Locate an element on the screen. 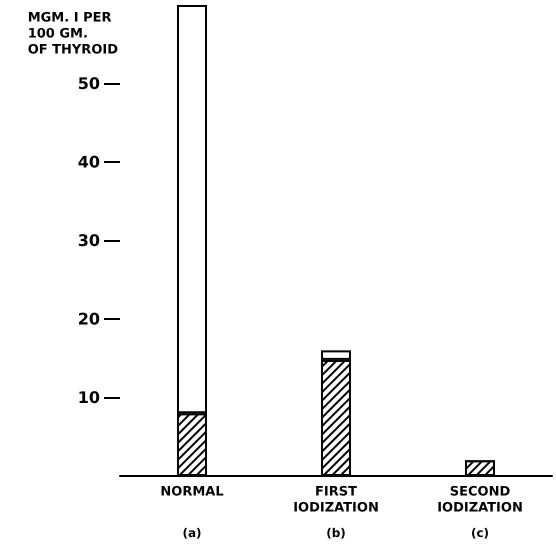 This screenshot has height=552, width=556. y-axis-title: MGM. I PER 100 GM. OF THYROID is located at coordinates (73, 34).